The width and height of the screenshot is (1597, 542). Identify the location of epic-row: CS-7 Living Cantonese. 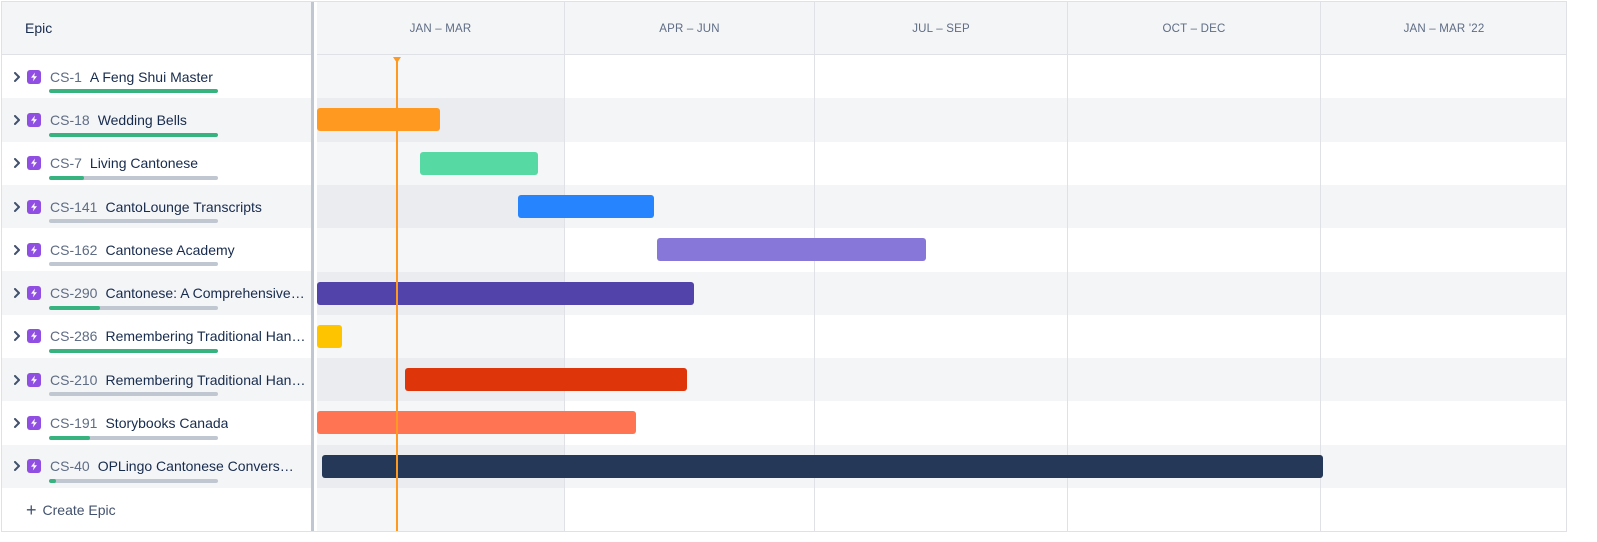
(156, 163).